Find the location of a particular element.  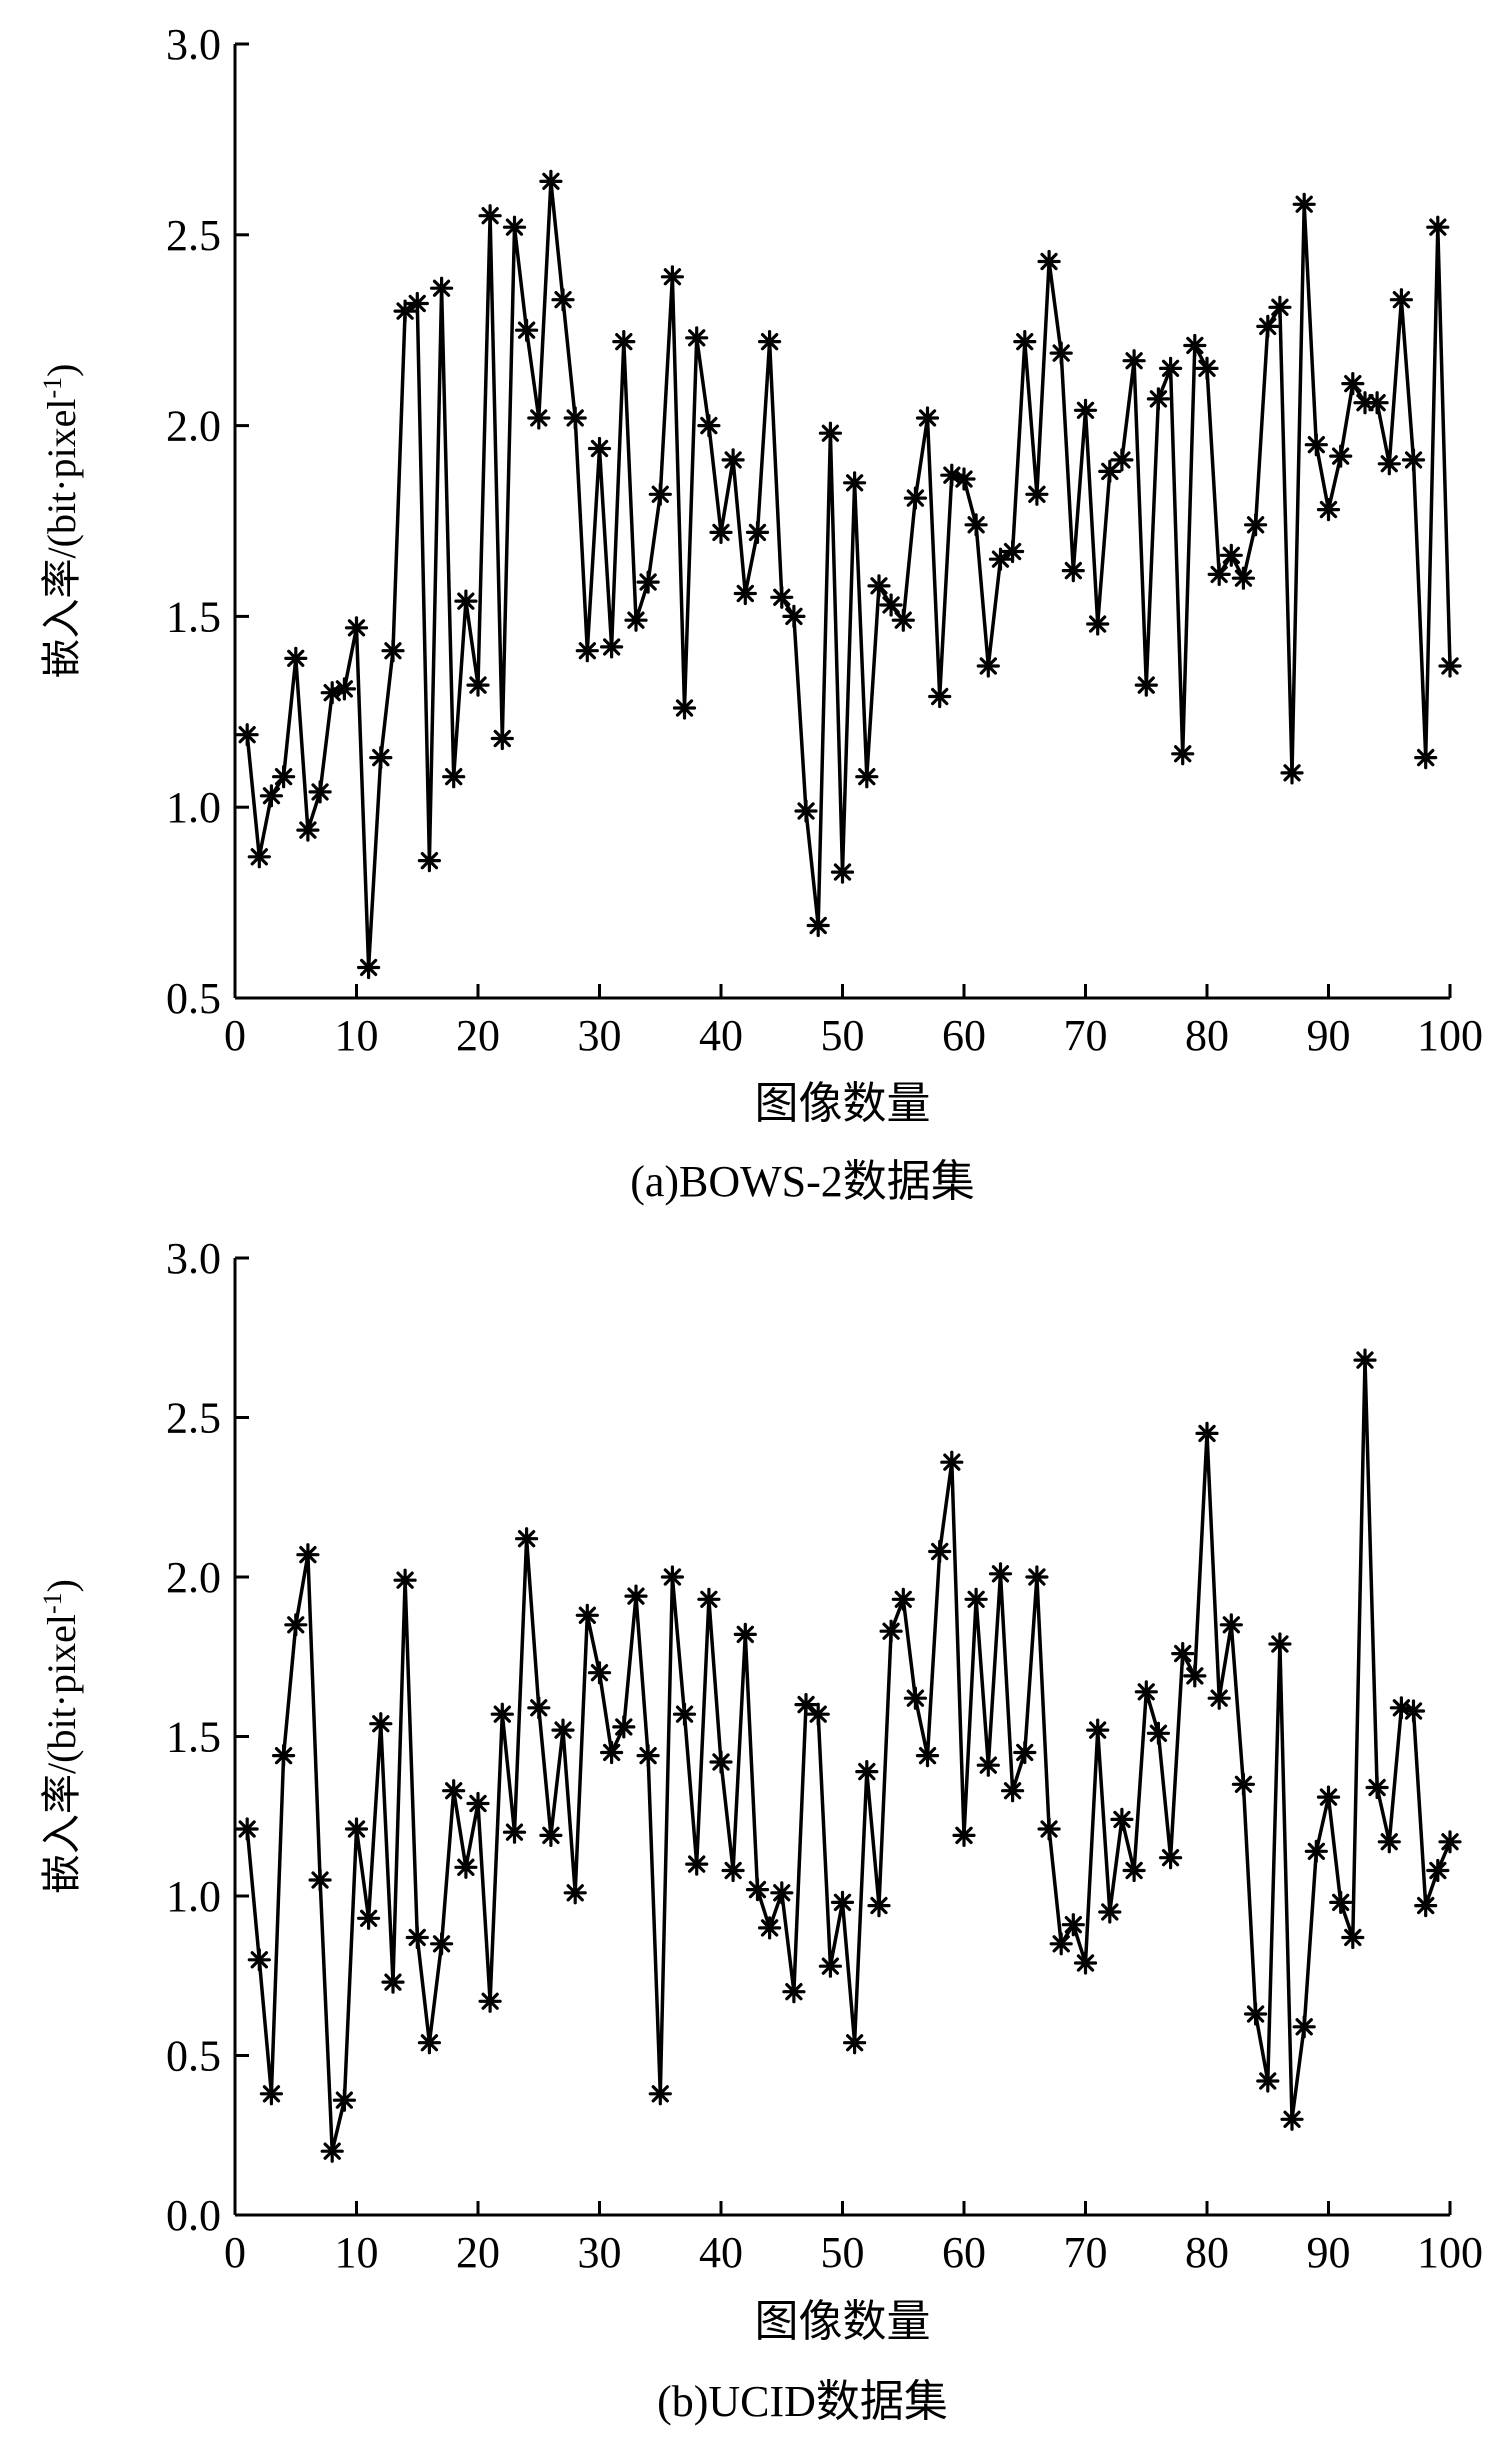

y-axis-label-text: 嵌入率/(bit·pixel is located at coordinates (61, 1754).